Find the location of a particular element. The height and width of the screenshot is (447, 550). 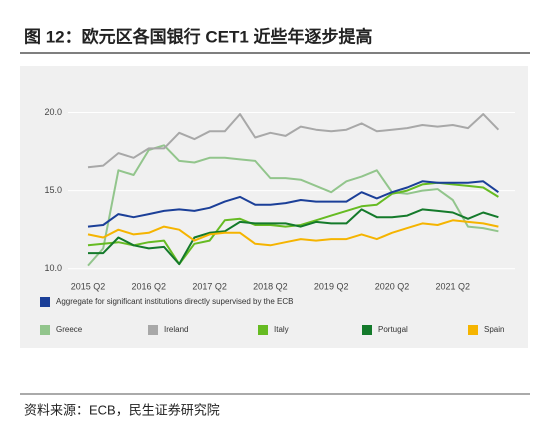

x-tick-label: 2018 Q2 is located at coordinates (270, 286).